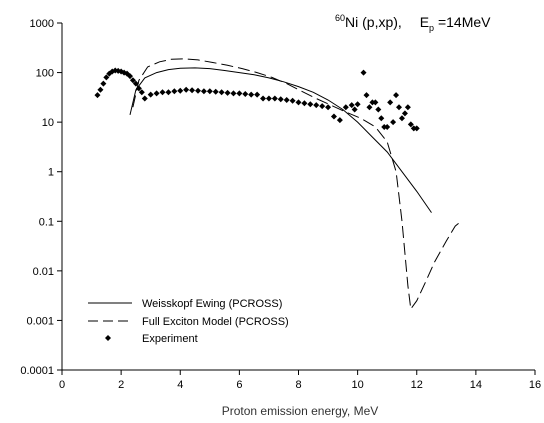 The width and height of the screenshot is (544, 423). I want to click on x-ticks: 0 2 4 6 8 10 12 14 16, so click(300, 380).